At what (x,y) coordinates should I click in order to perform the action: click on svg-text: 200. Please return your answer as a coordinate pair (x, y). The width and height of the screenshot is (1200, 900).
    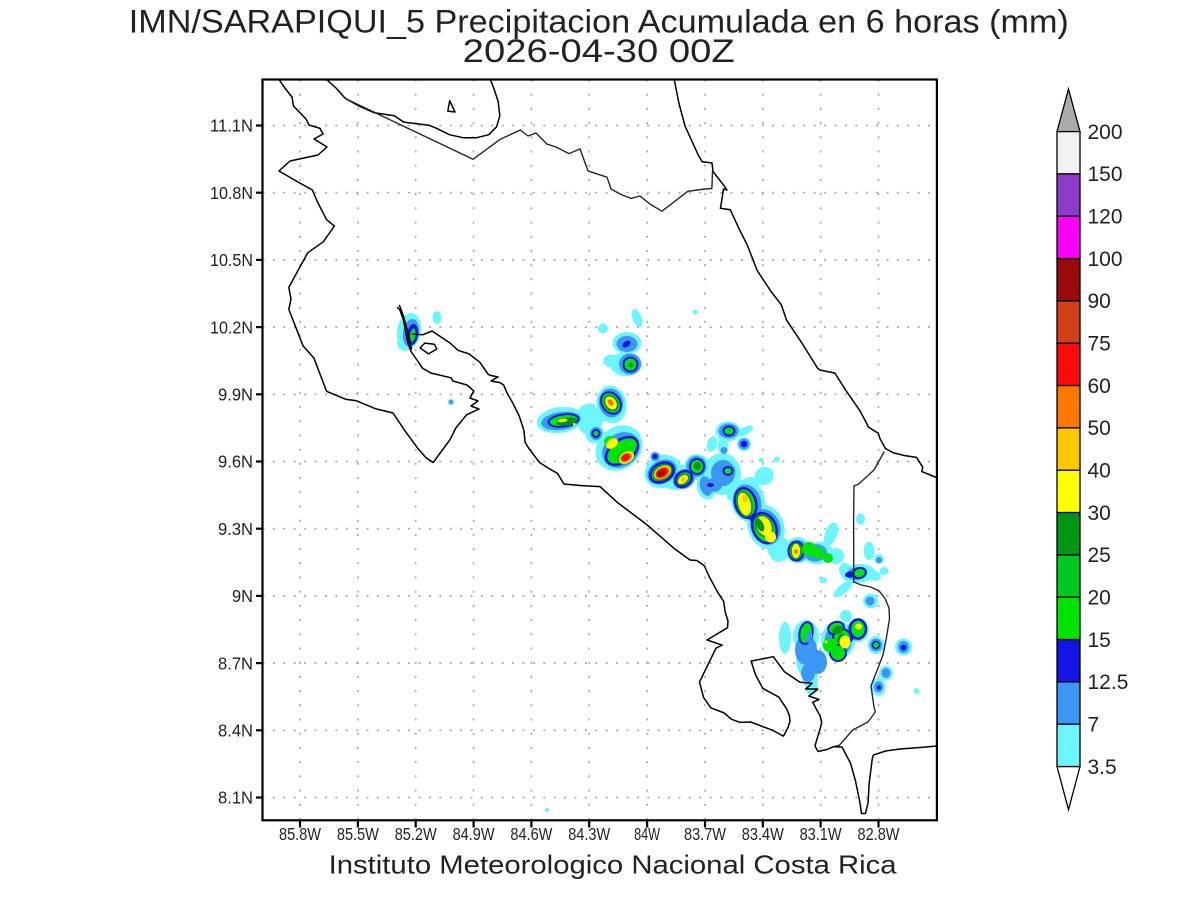
    Looking at the image, I should click on (1105, 132).